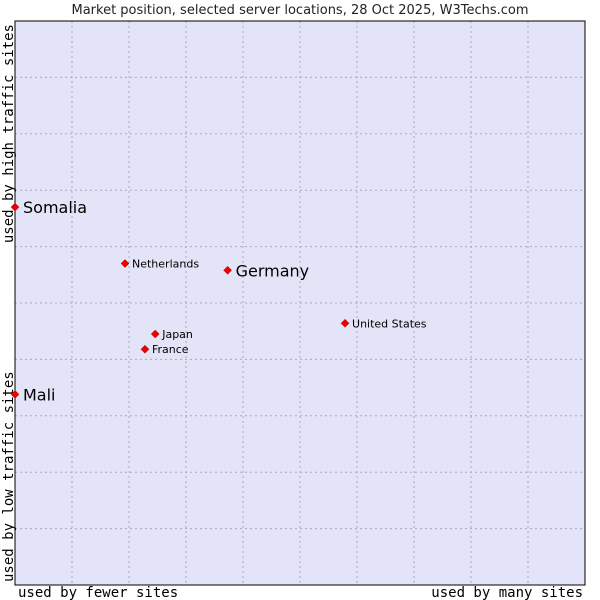  Describe the element at coordinates (15, 207) in the screenshot. I see `point-marker-somalia` at that location.